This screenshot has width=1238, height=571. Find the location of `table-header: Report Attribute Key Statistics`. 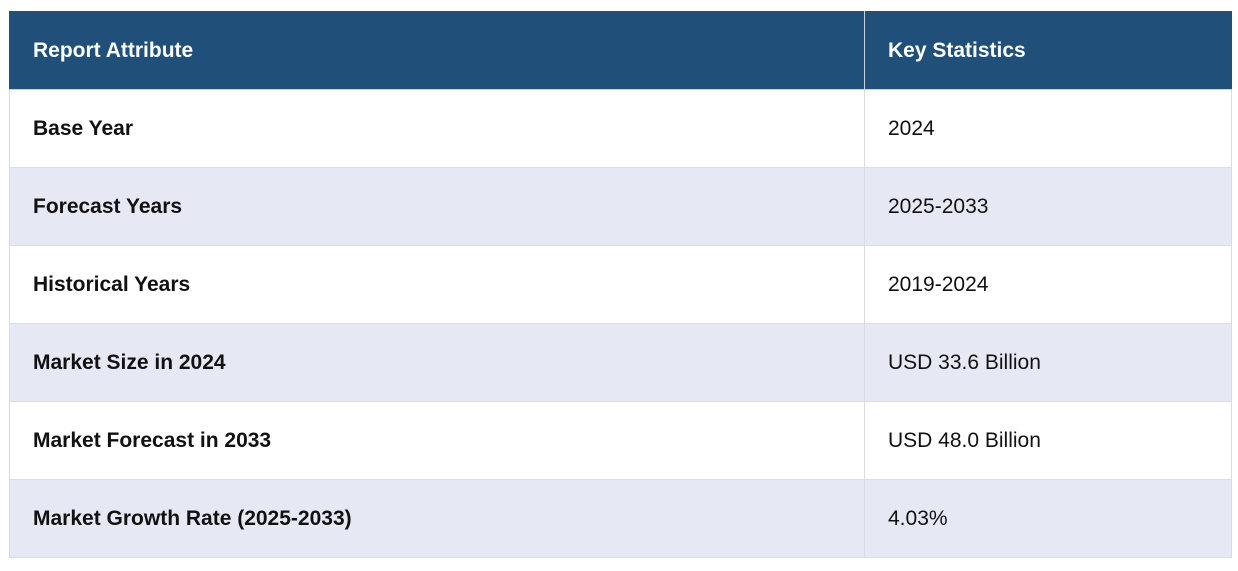

table-header: Report Attribute Key Statistics is located at coordinates (620, 50).